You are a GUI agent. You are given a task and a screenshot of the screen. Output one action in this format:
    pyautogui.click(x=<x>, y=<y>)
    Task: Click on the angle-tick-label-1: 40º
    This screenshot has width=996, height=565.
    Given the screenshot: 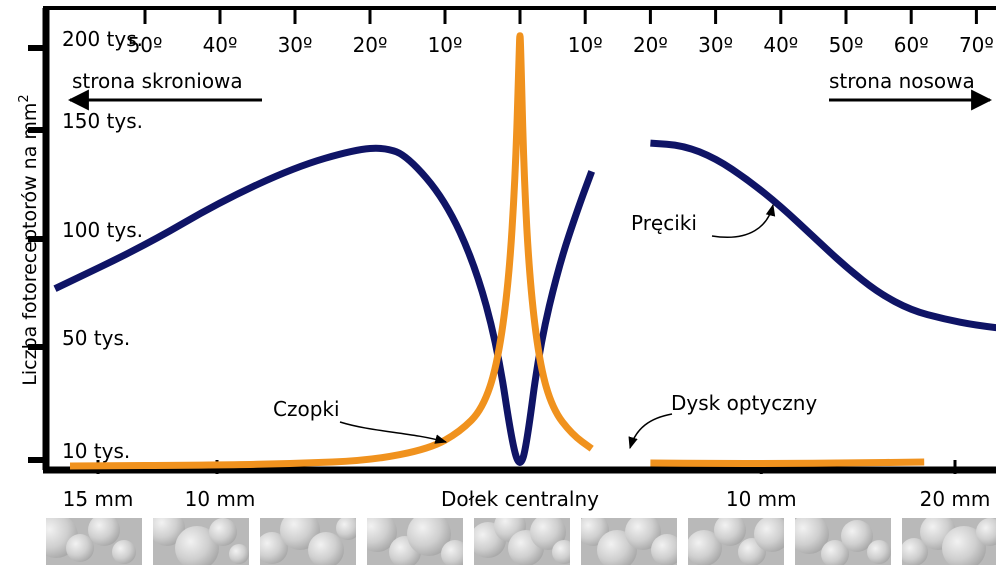 What is the action you would take?
    pyautogui.click(x=220, y=45)
    